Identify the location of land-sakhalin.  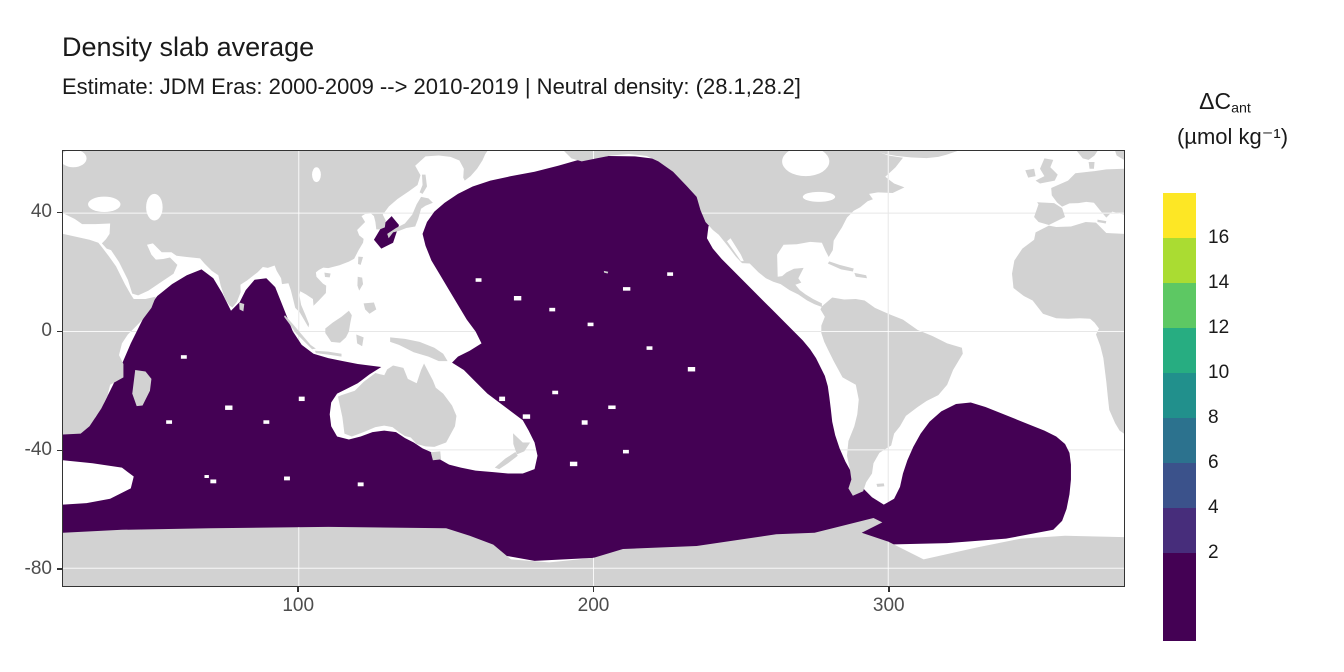
(423, 184).